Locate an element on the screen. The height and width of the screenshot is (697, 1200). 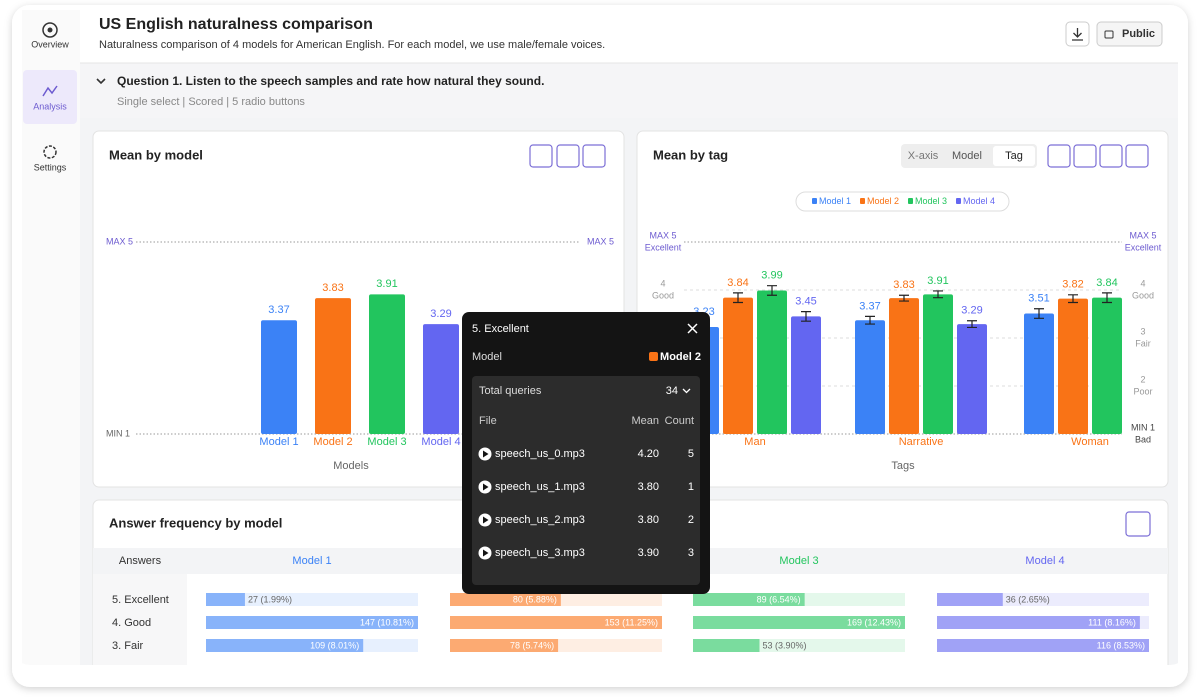
overview-icon-dot is located at coordinates (50, 30).